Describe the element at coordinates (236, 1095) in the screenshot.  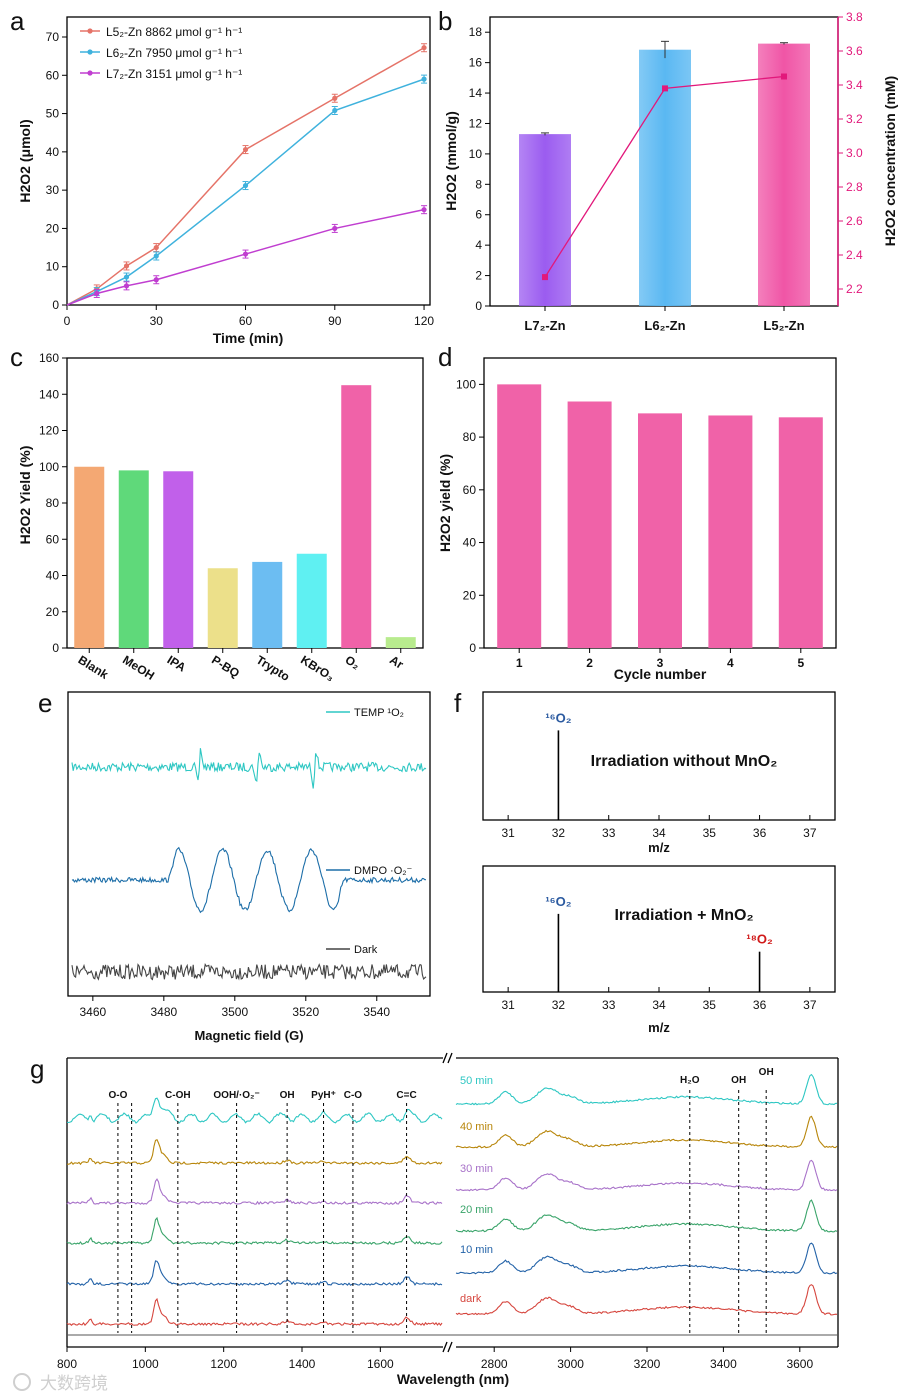
I see `band-label: OOH/·O₂⁻` at that location.